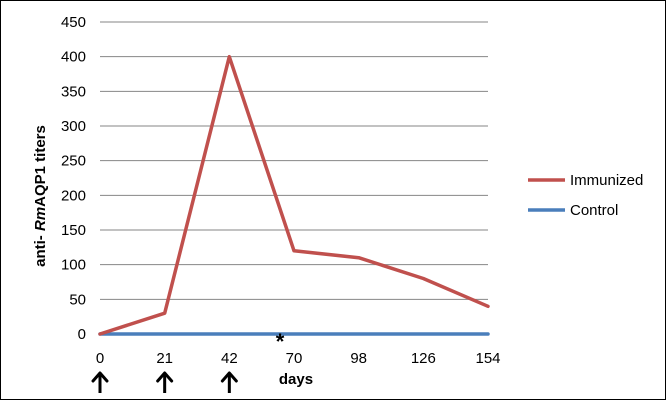  Describe the element at coordinates (229, 358) in the screenshot. I see `x-tick-label: 42` at that location.